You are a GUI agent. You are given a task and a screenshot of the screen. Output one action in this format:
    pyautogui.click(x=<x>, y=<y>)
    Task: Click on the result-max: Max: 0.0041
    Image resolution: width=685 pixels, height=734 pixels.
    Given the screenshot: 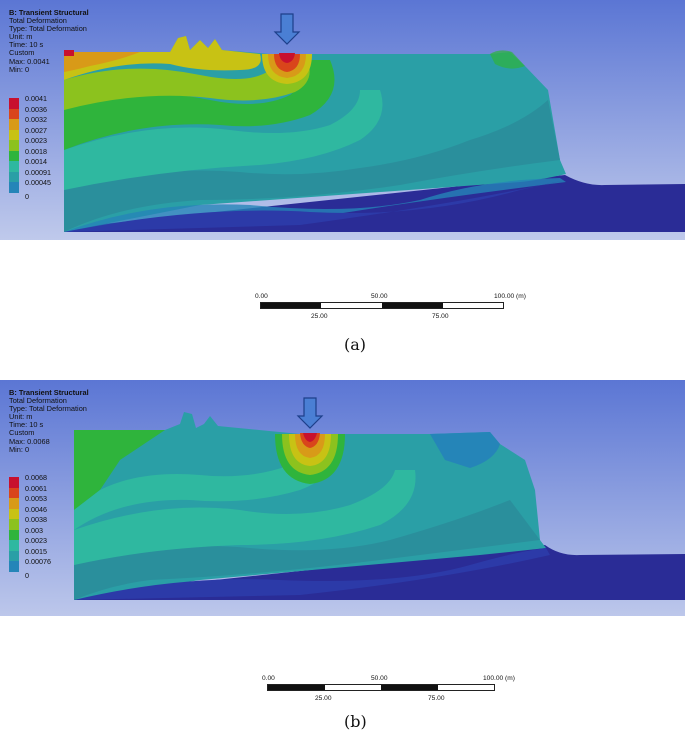 What is the action you would take?
    pyautogui.click(x=29, y=61)
    